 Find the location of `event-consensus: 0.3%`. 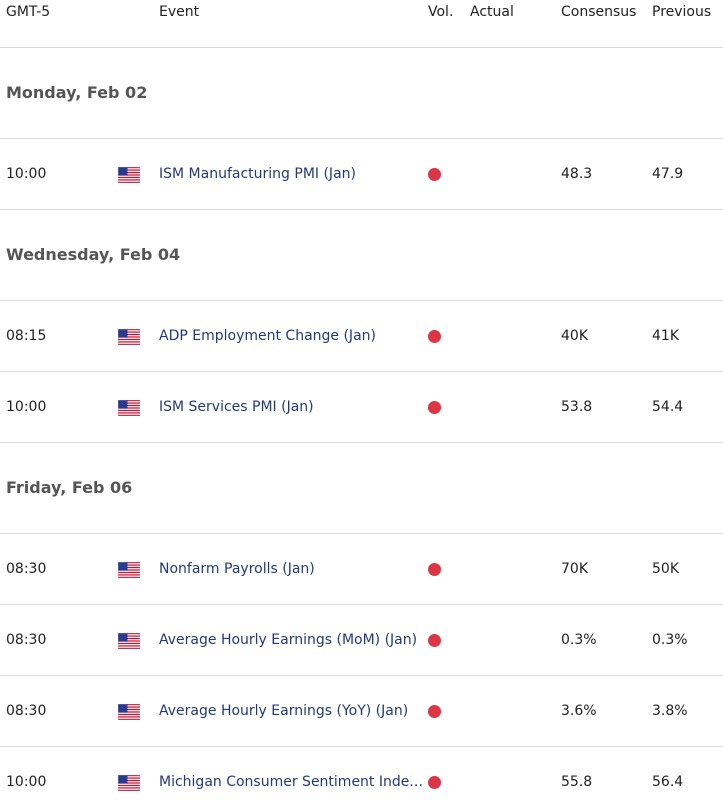

event-consensus: 0.3% is located at coordinates (579, 640).